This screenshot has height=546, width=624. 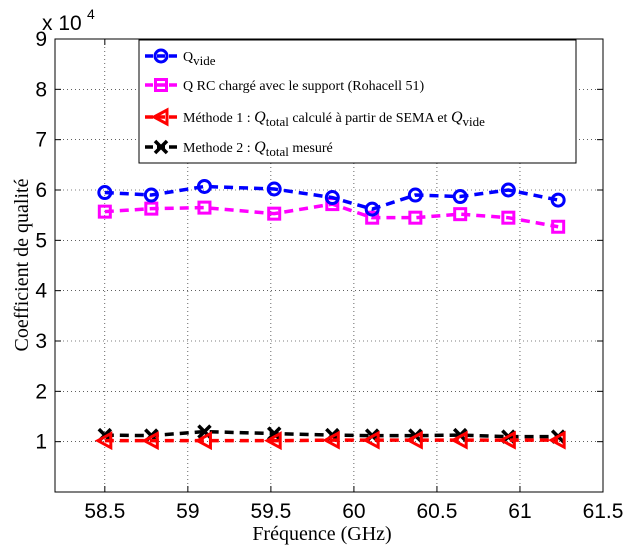 I want to click on x-tick-label: 60, so click(x=353, y=511).